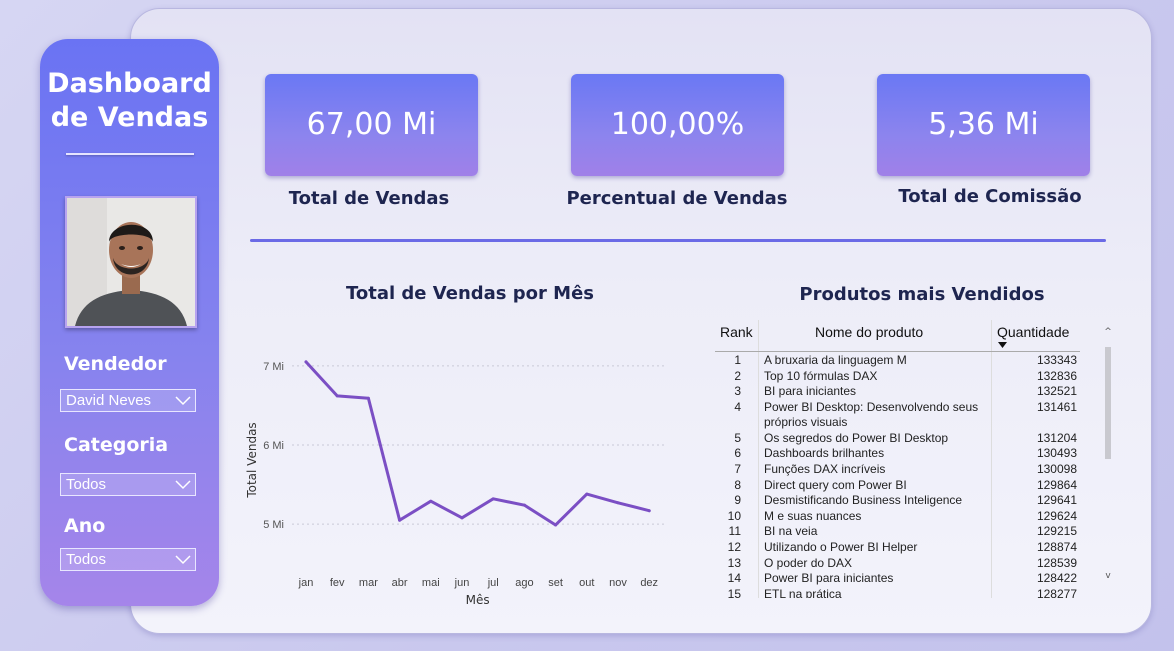  I want to click on row-rank: 1, so click(737, 360).